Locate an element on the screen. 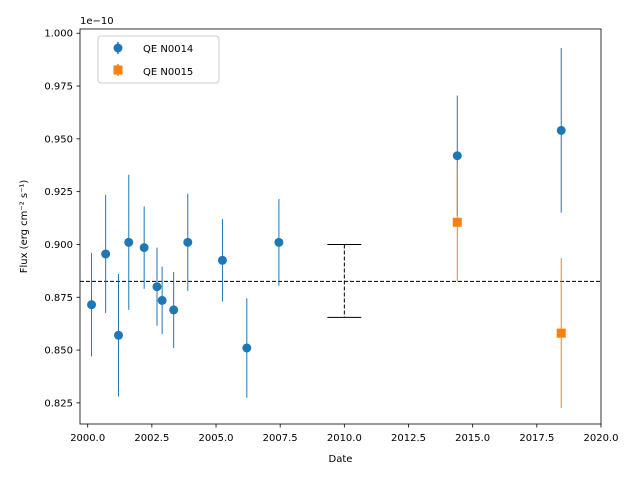 This screenshot has height=480, width=640. y-tick-label: 0.825 is located at coordinates (58, 403).